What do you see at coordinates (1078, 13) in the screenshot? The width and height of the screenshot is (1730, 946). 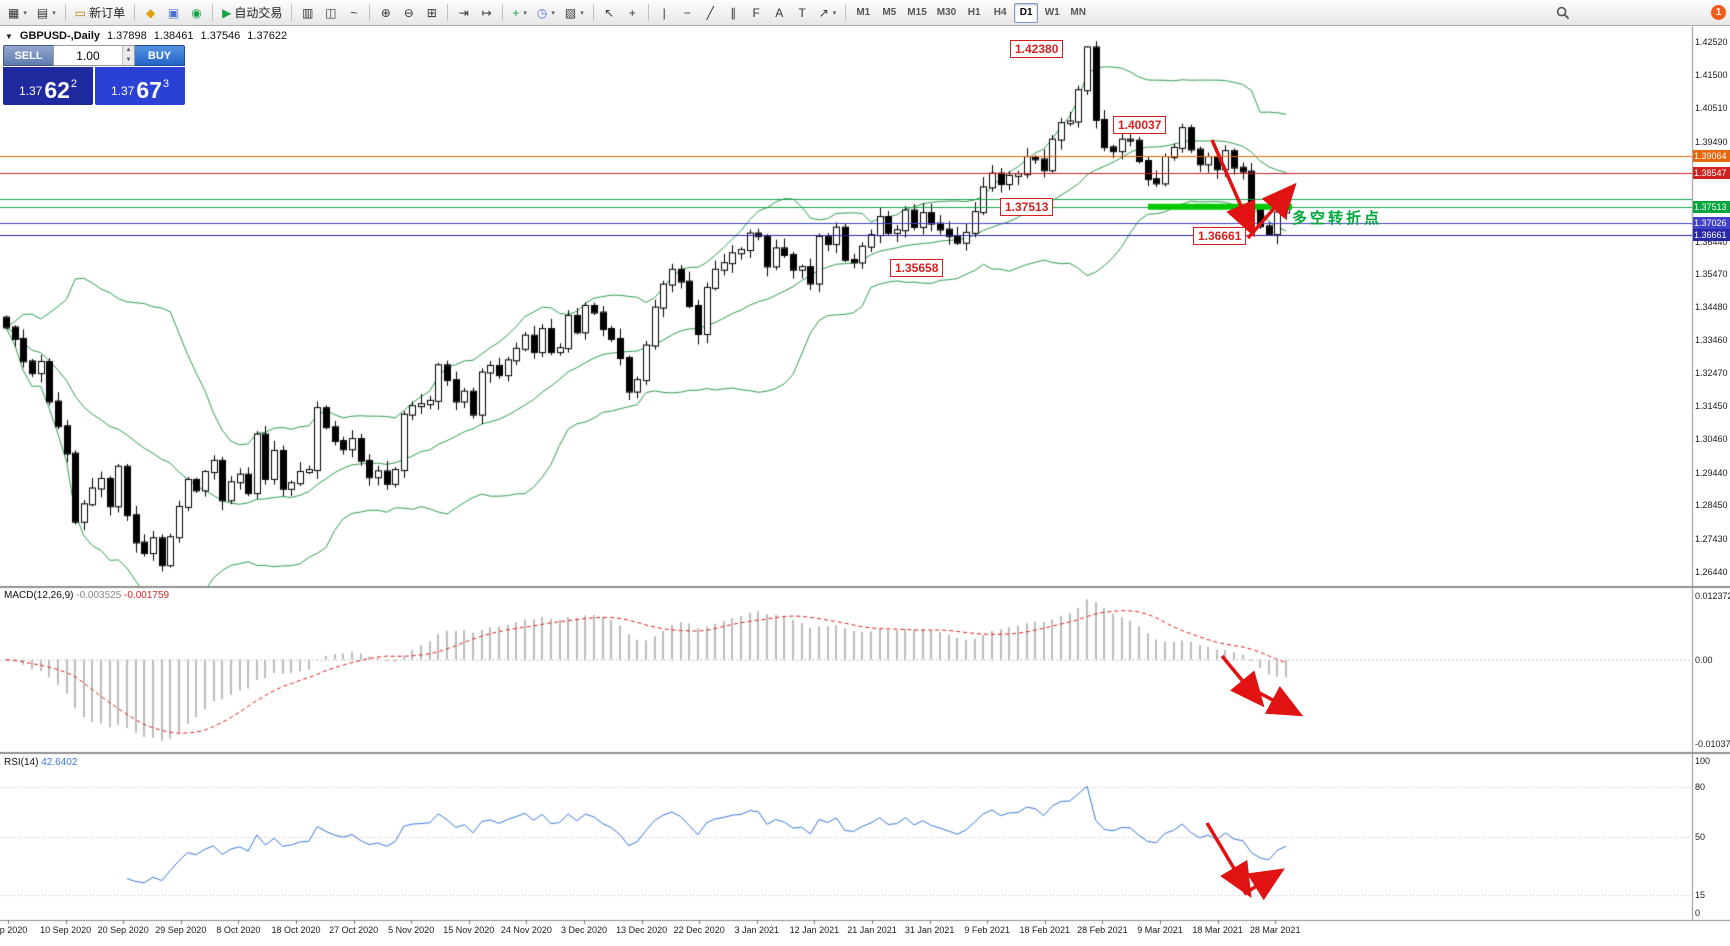 I see `timeframe-mn-button: MN` at bounding box center [1078, 13].